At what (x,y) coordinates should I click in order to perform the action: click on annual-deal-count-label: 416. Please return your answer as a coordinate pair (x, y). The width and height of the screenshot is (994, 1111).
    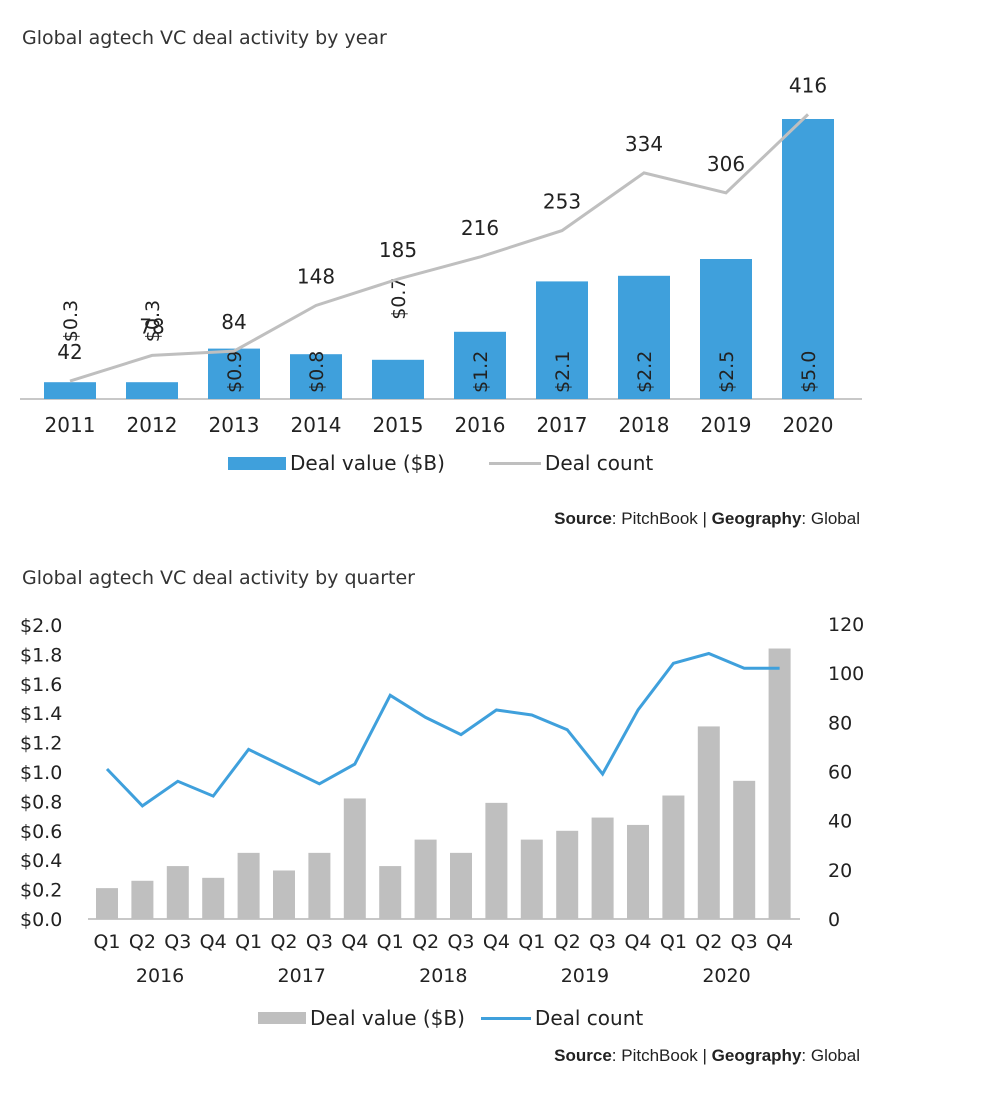
    Looking at the image, I should click on (808, 85).